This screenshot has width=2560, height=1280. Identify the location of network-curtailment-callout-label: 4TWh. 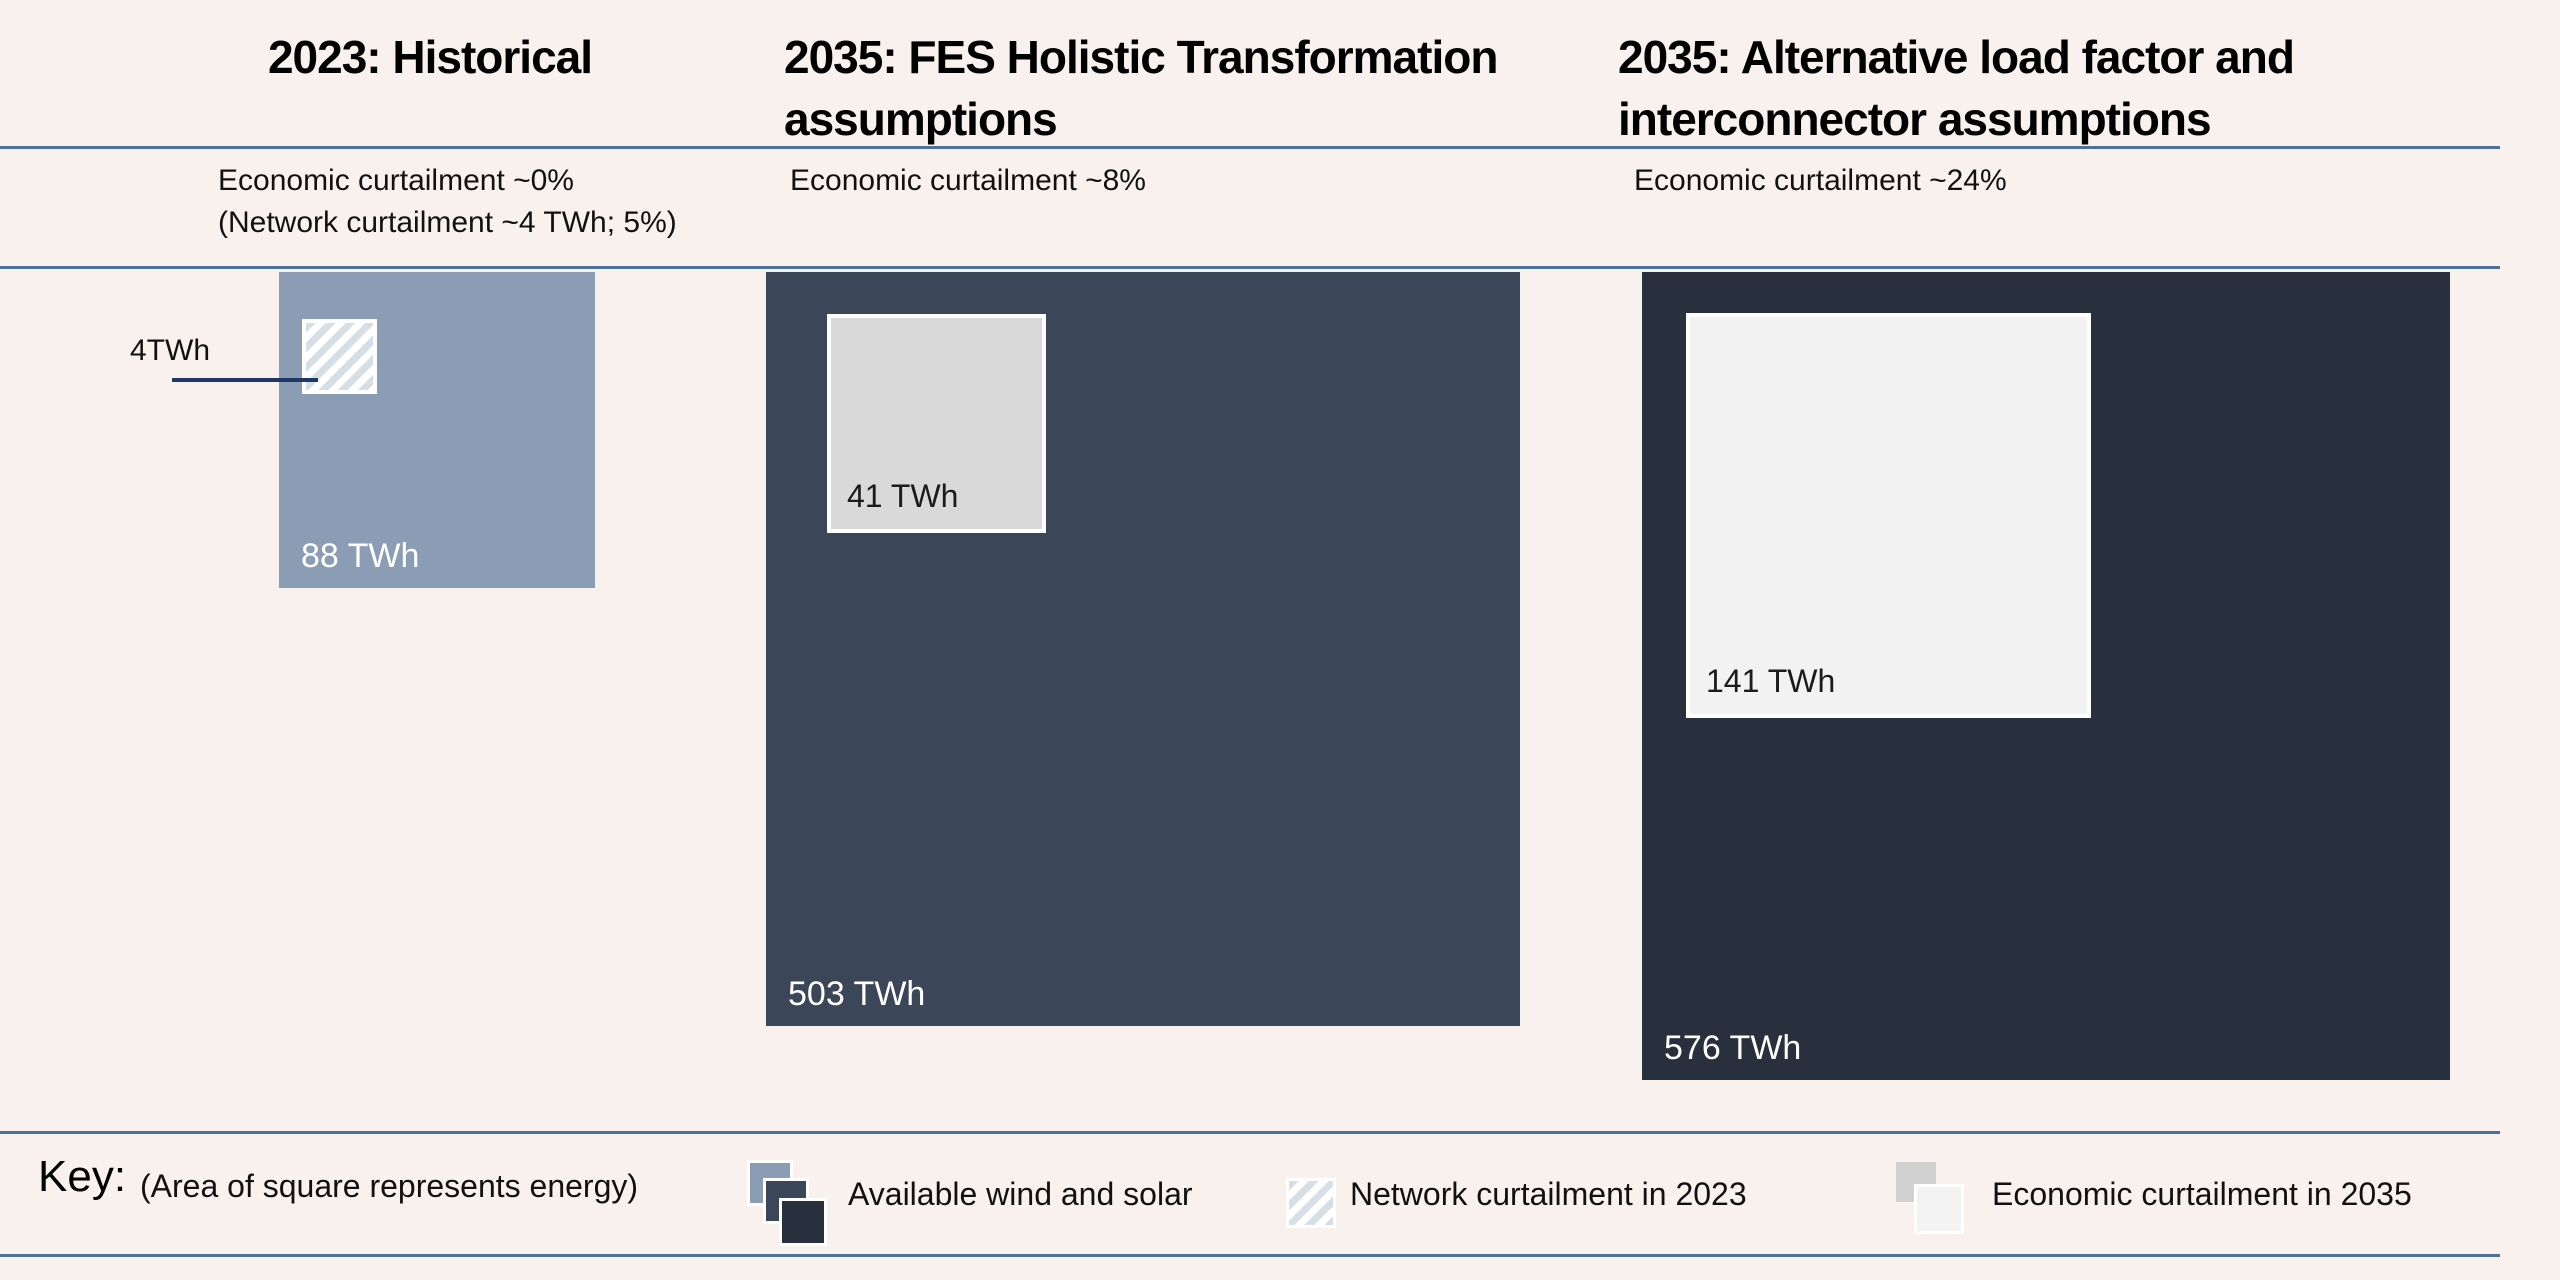
(170, 350).